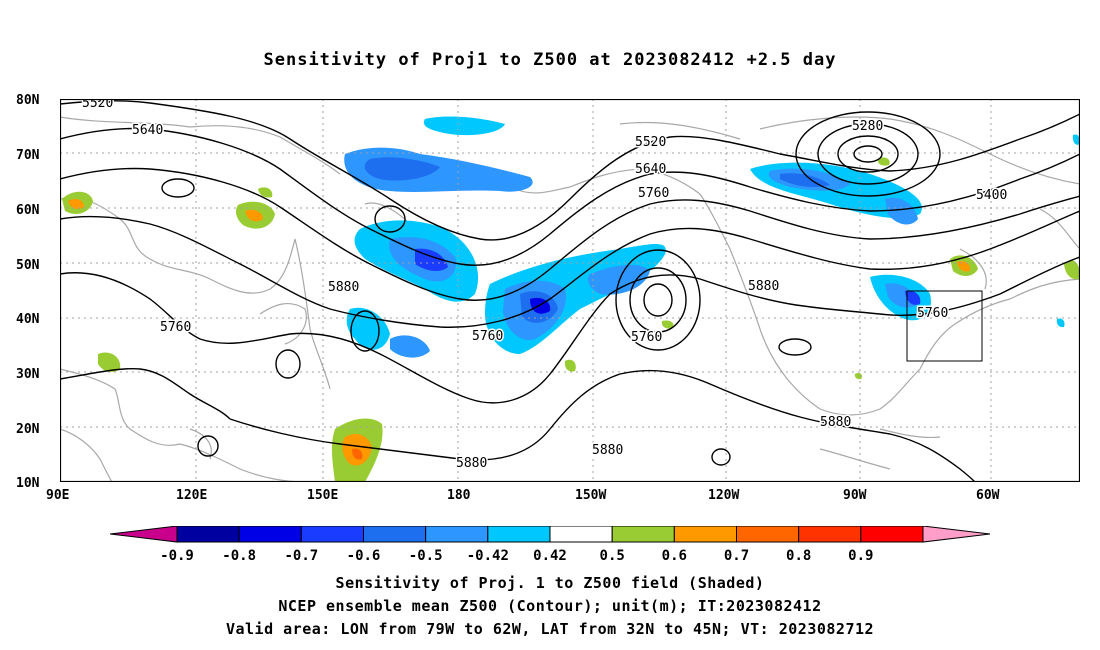 The image size is (1100, 650). I want to click on colorbar-label: 0.6, so click(674, 556).